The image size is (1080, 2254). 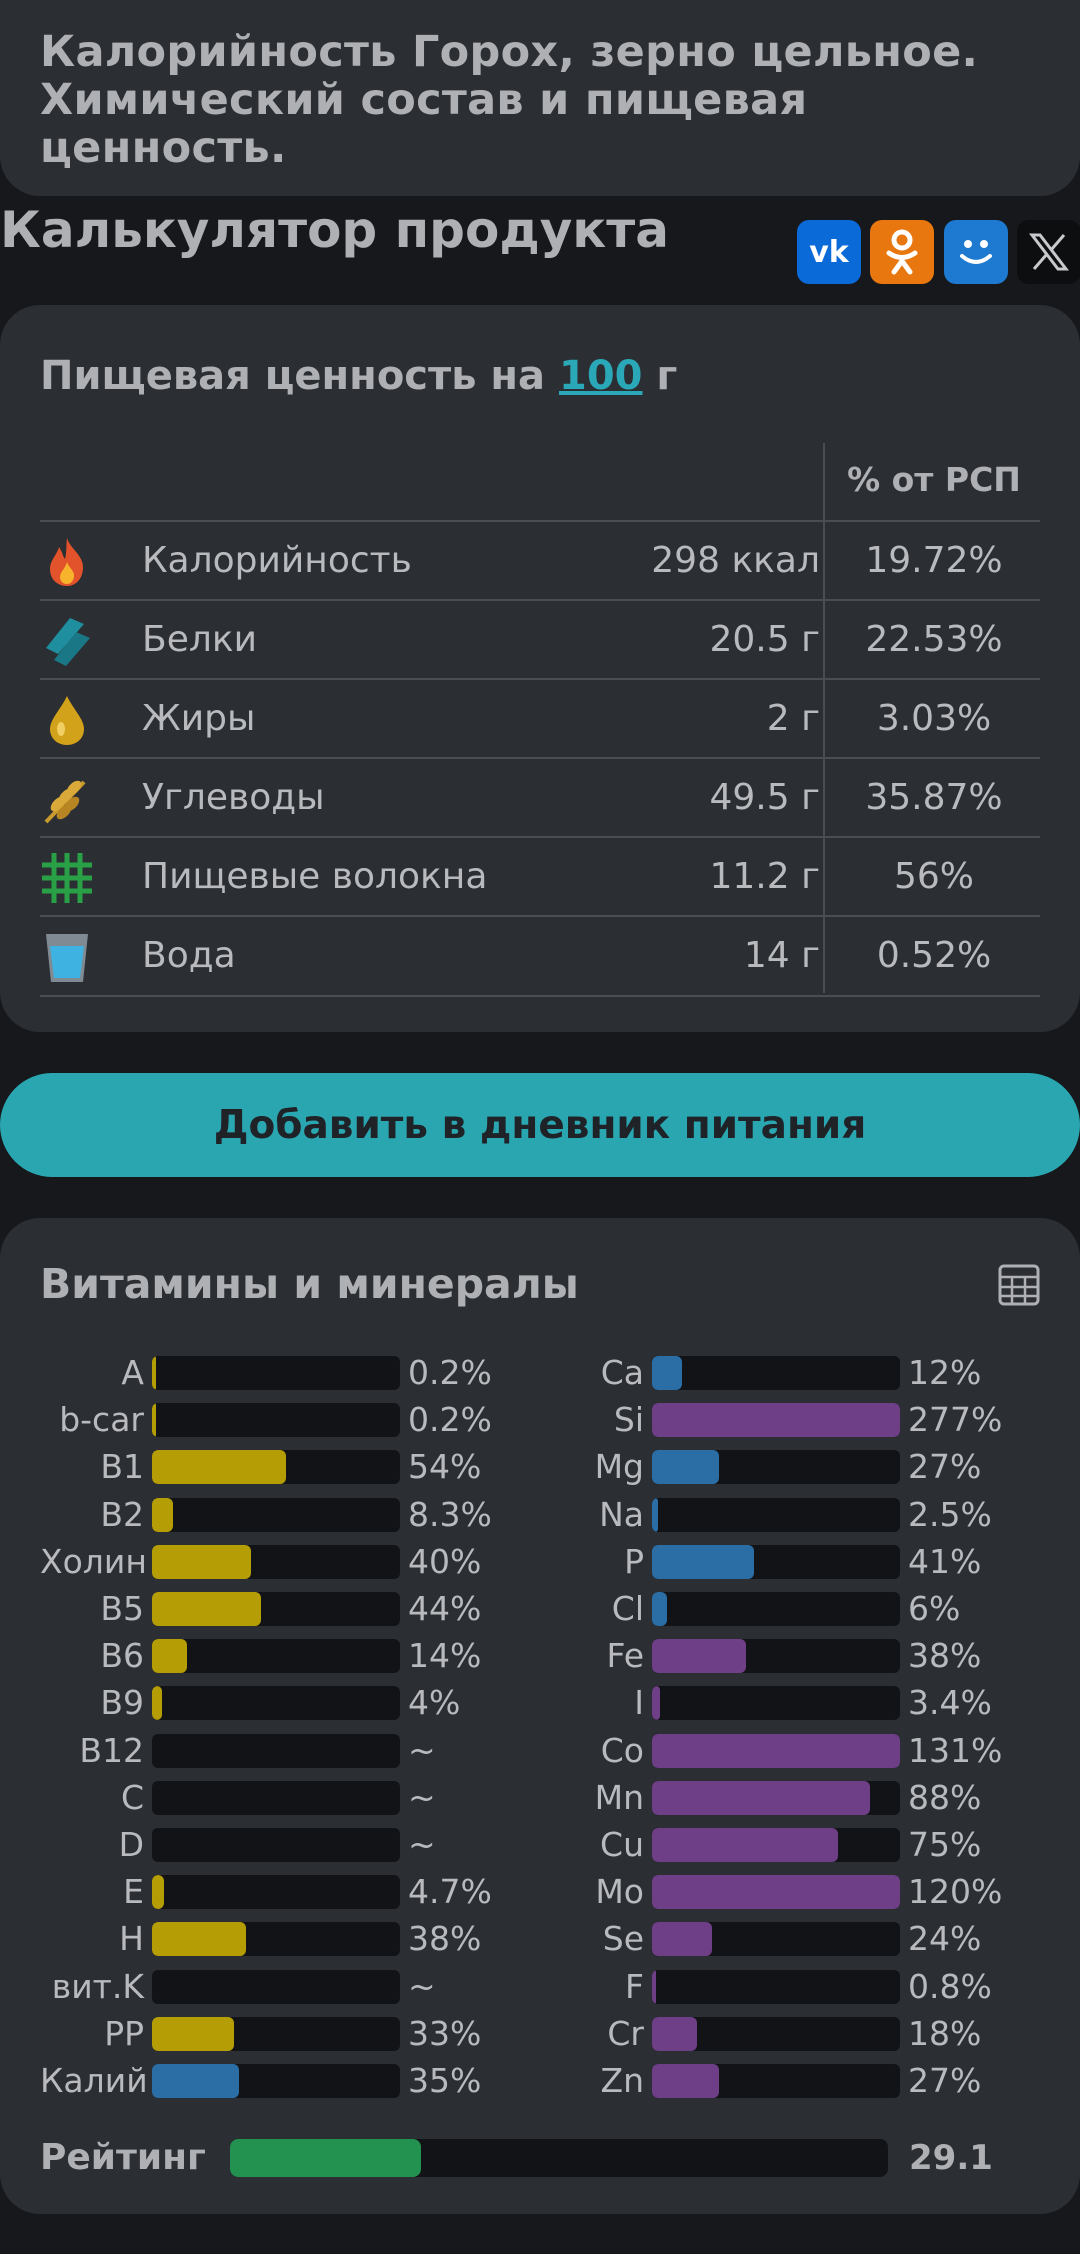 I want to click on nutrient-bar-value: 18%, so click(x=945, y=2033).